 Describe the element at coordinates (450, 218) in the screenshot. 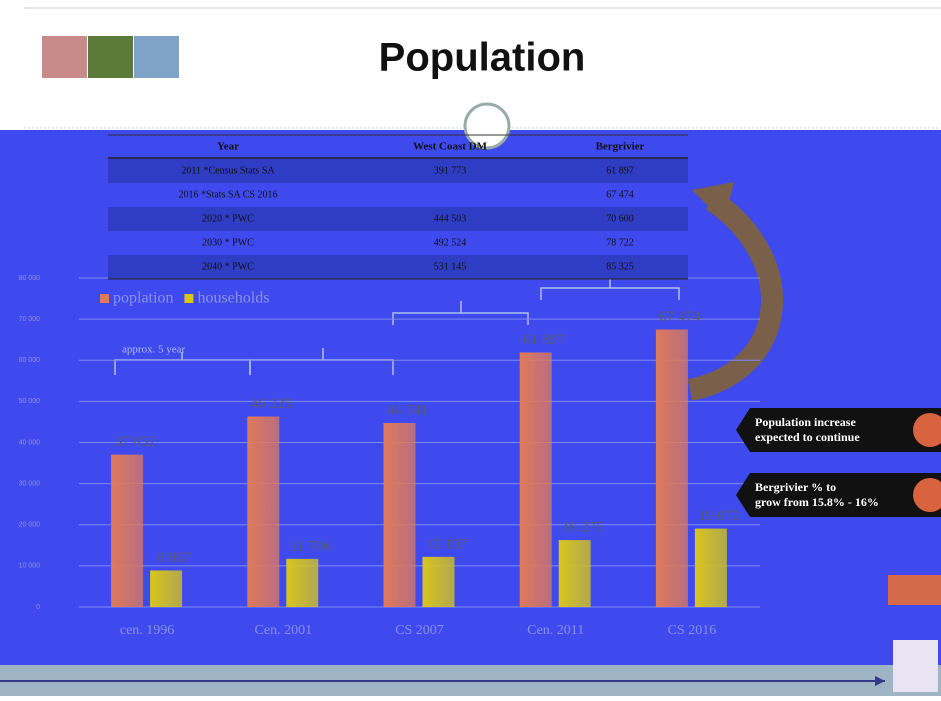

I see `table-cell: 444 503` at that location.